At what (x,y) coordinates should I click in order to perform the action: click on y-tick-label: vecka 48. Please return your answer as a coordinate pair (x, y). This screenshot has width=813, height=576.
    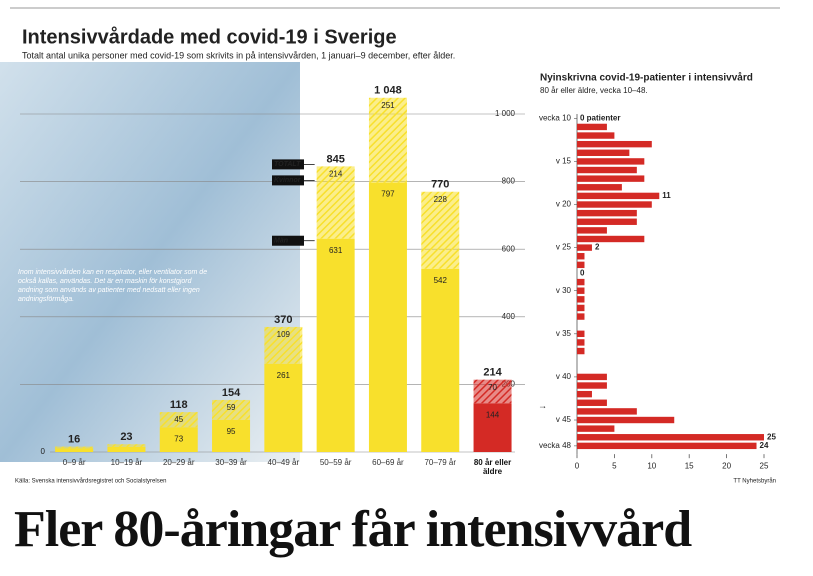
    Looking at the image, I should click on (555, 445).